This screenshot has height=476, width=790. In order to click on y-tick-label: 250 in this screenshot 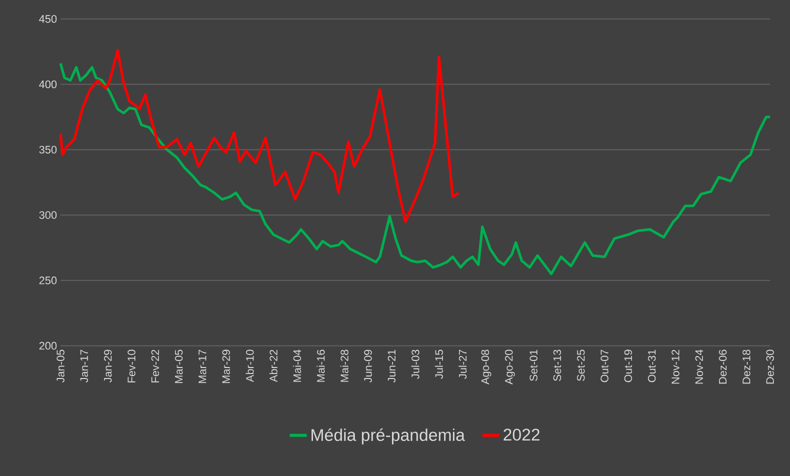, I will do `click(48, 280)`.